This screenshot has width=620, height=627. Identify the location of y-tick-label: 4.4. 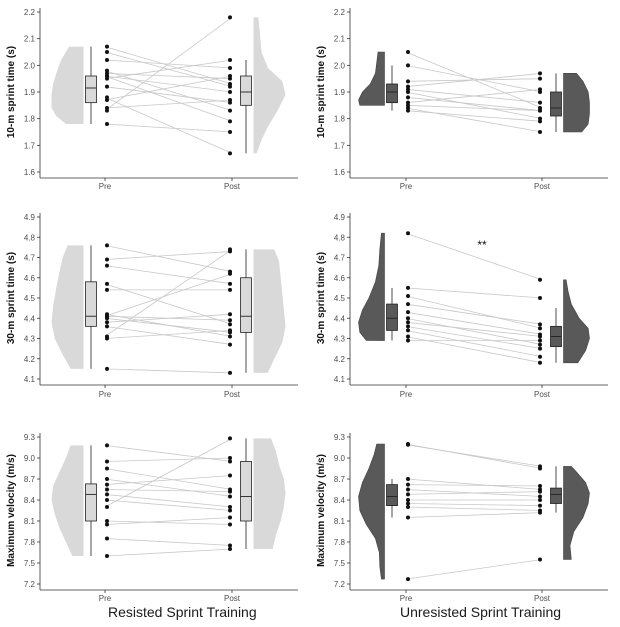
(30, 318).